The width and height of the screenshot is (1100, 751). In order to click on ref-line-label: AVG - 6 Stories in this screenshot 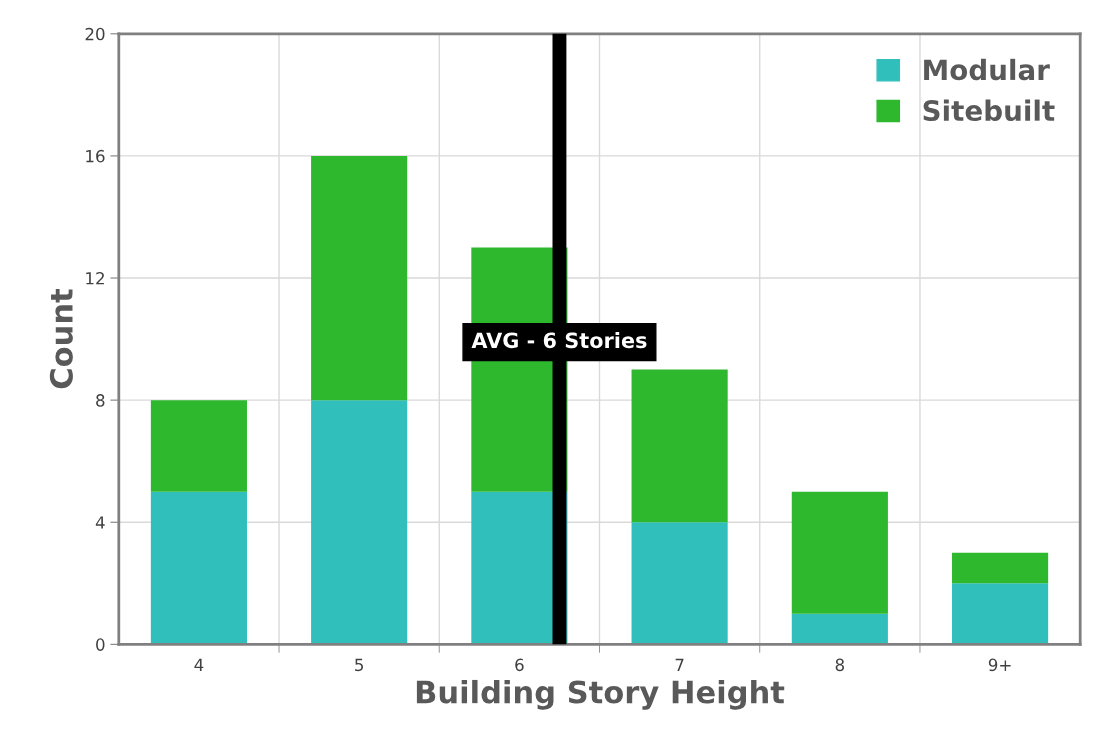, I will do `click(559, 340)`.